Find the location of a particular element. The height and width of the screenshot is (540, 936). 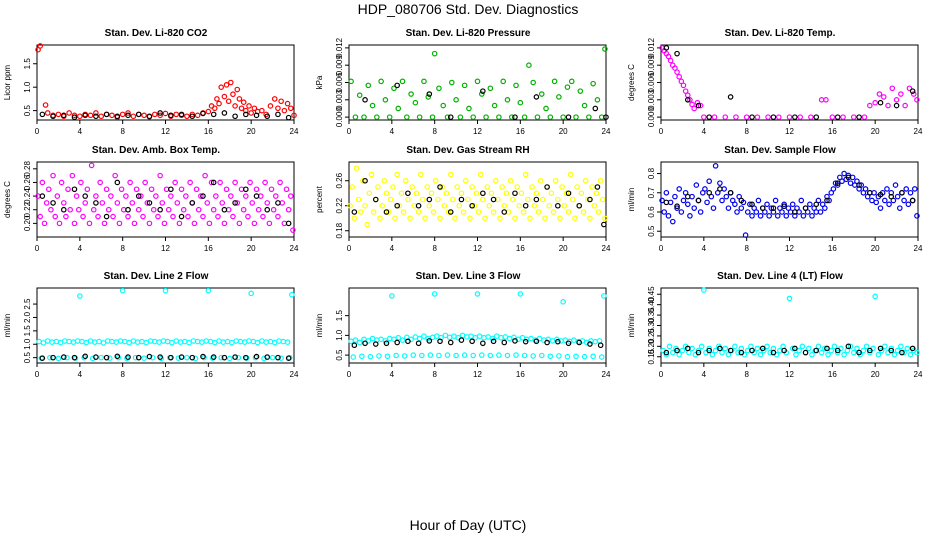

chart-title: Stan. Dev. Line 3 Flow is located at coordinates (468, 276).